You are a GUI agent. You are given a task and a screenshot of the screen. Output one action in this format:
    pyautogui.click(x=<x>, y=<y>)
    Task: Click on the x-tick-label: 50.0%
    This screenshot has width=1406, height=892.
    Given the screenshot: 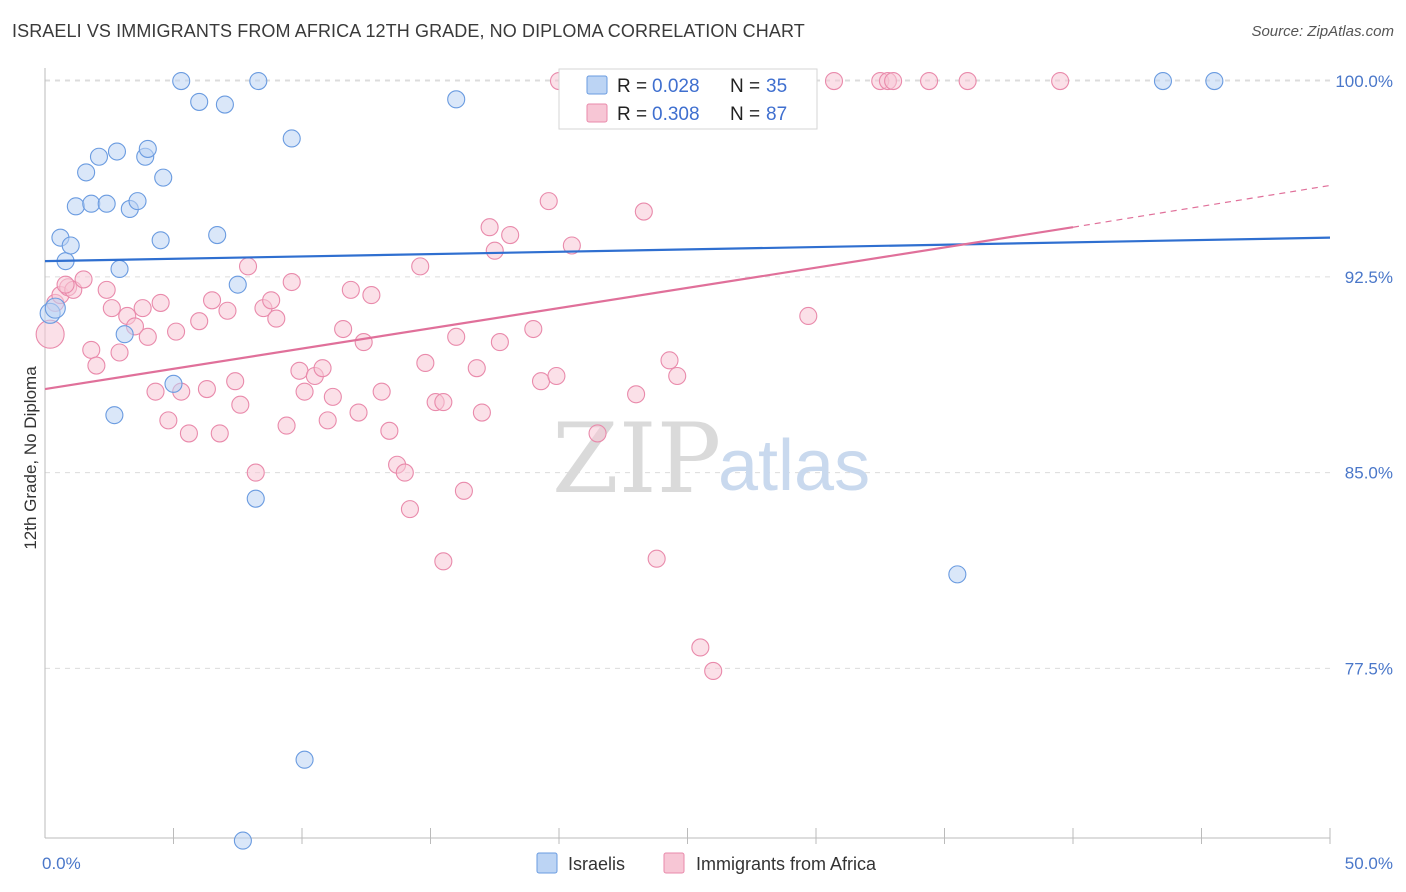 What is the action you would take?
    pyautogui.click(x=1369, y=863)
    